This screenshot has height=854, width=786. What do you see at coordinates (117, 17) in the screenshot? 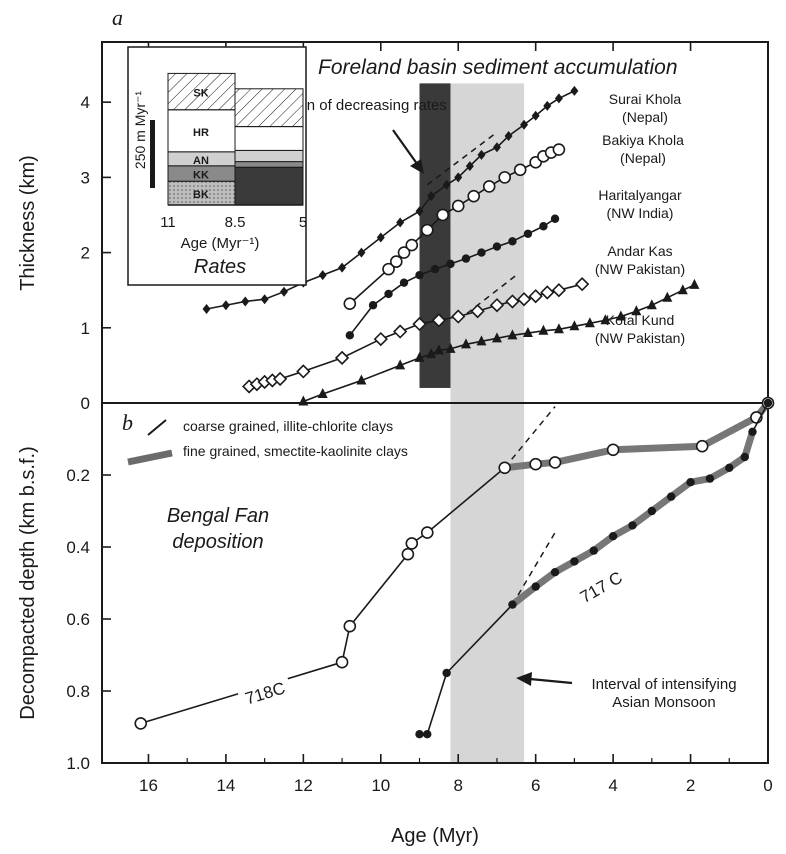
I see `panel-a-letter: a` at bounding box center [117, 17].